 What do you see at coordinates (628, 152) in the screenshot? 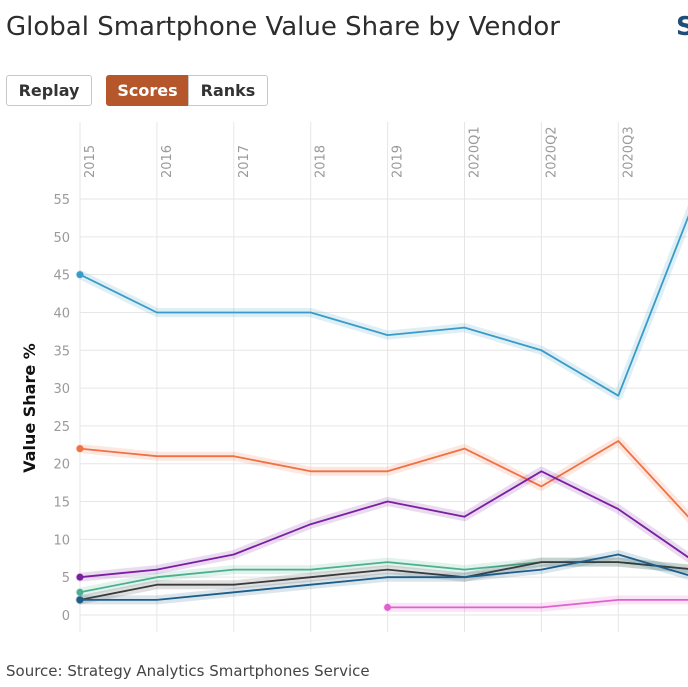
I see `x-tick-label-2020Q3: 2020Q3` at bounding box center [628, 152].